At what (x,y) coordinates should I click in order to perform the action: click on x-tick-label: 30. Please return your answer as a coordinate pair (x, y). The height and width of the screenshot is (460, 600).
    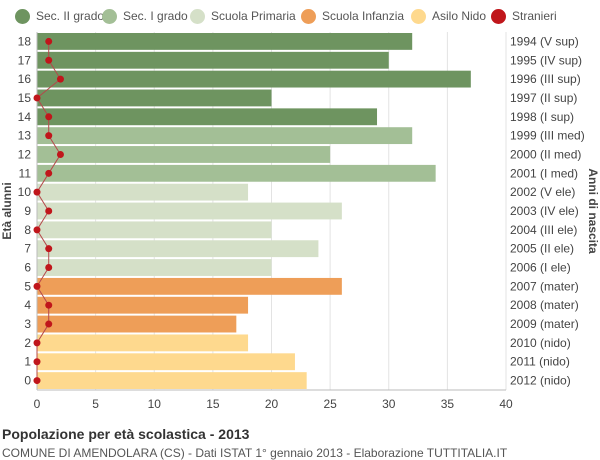
    Looking at the image, I should click on (389, 404).